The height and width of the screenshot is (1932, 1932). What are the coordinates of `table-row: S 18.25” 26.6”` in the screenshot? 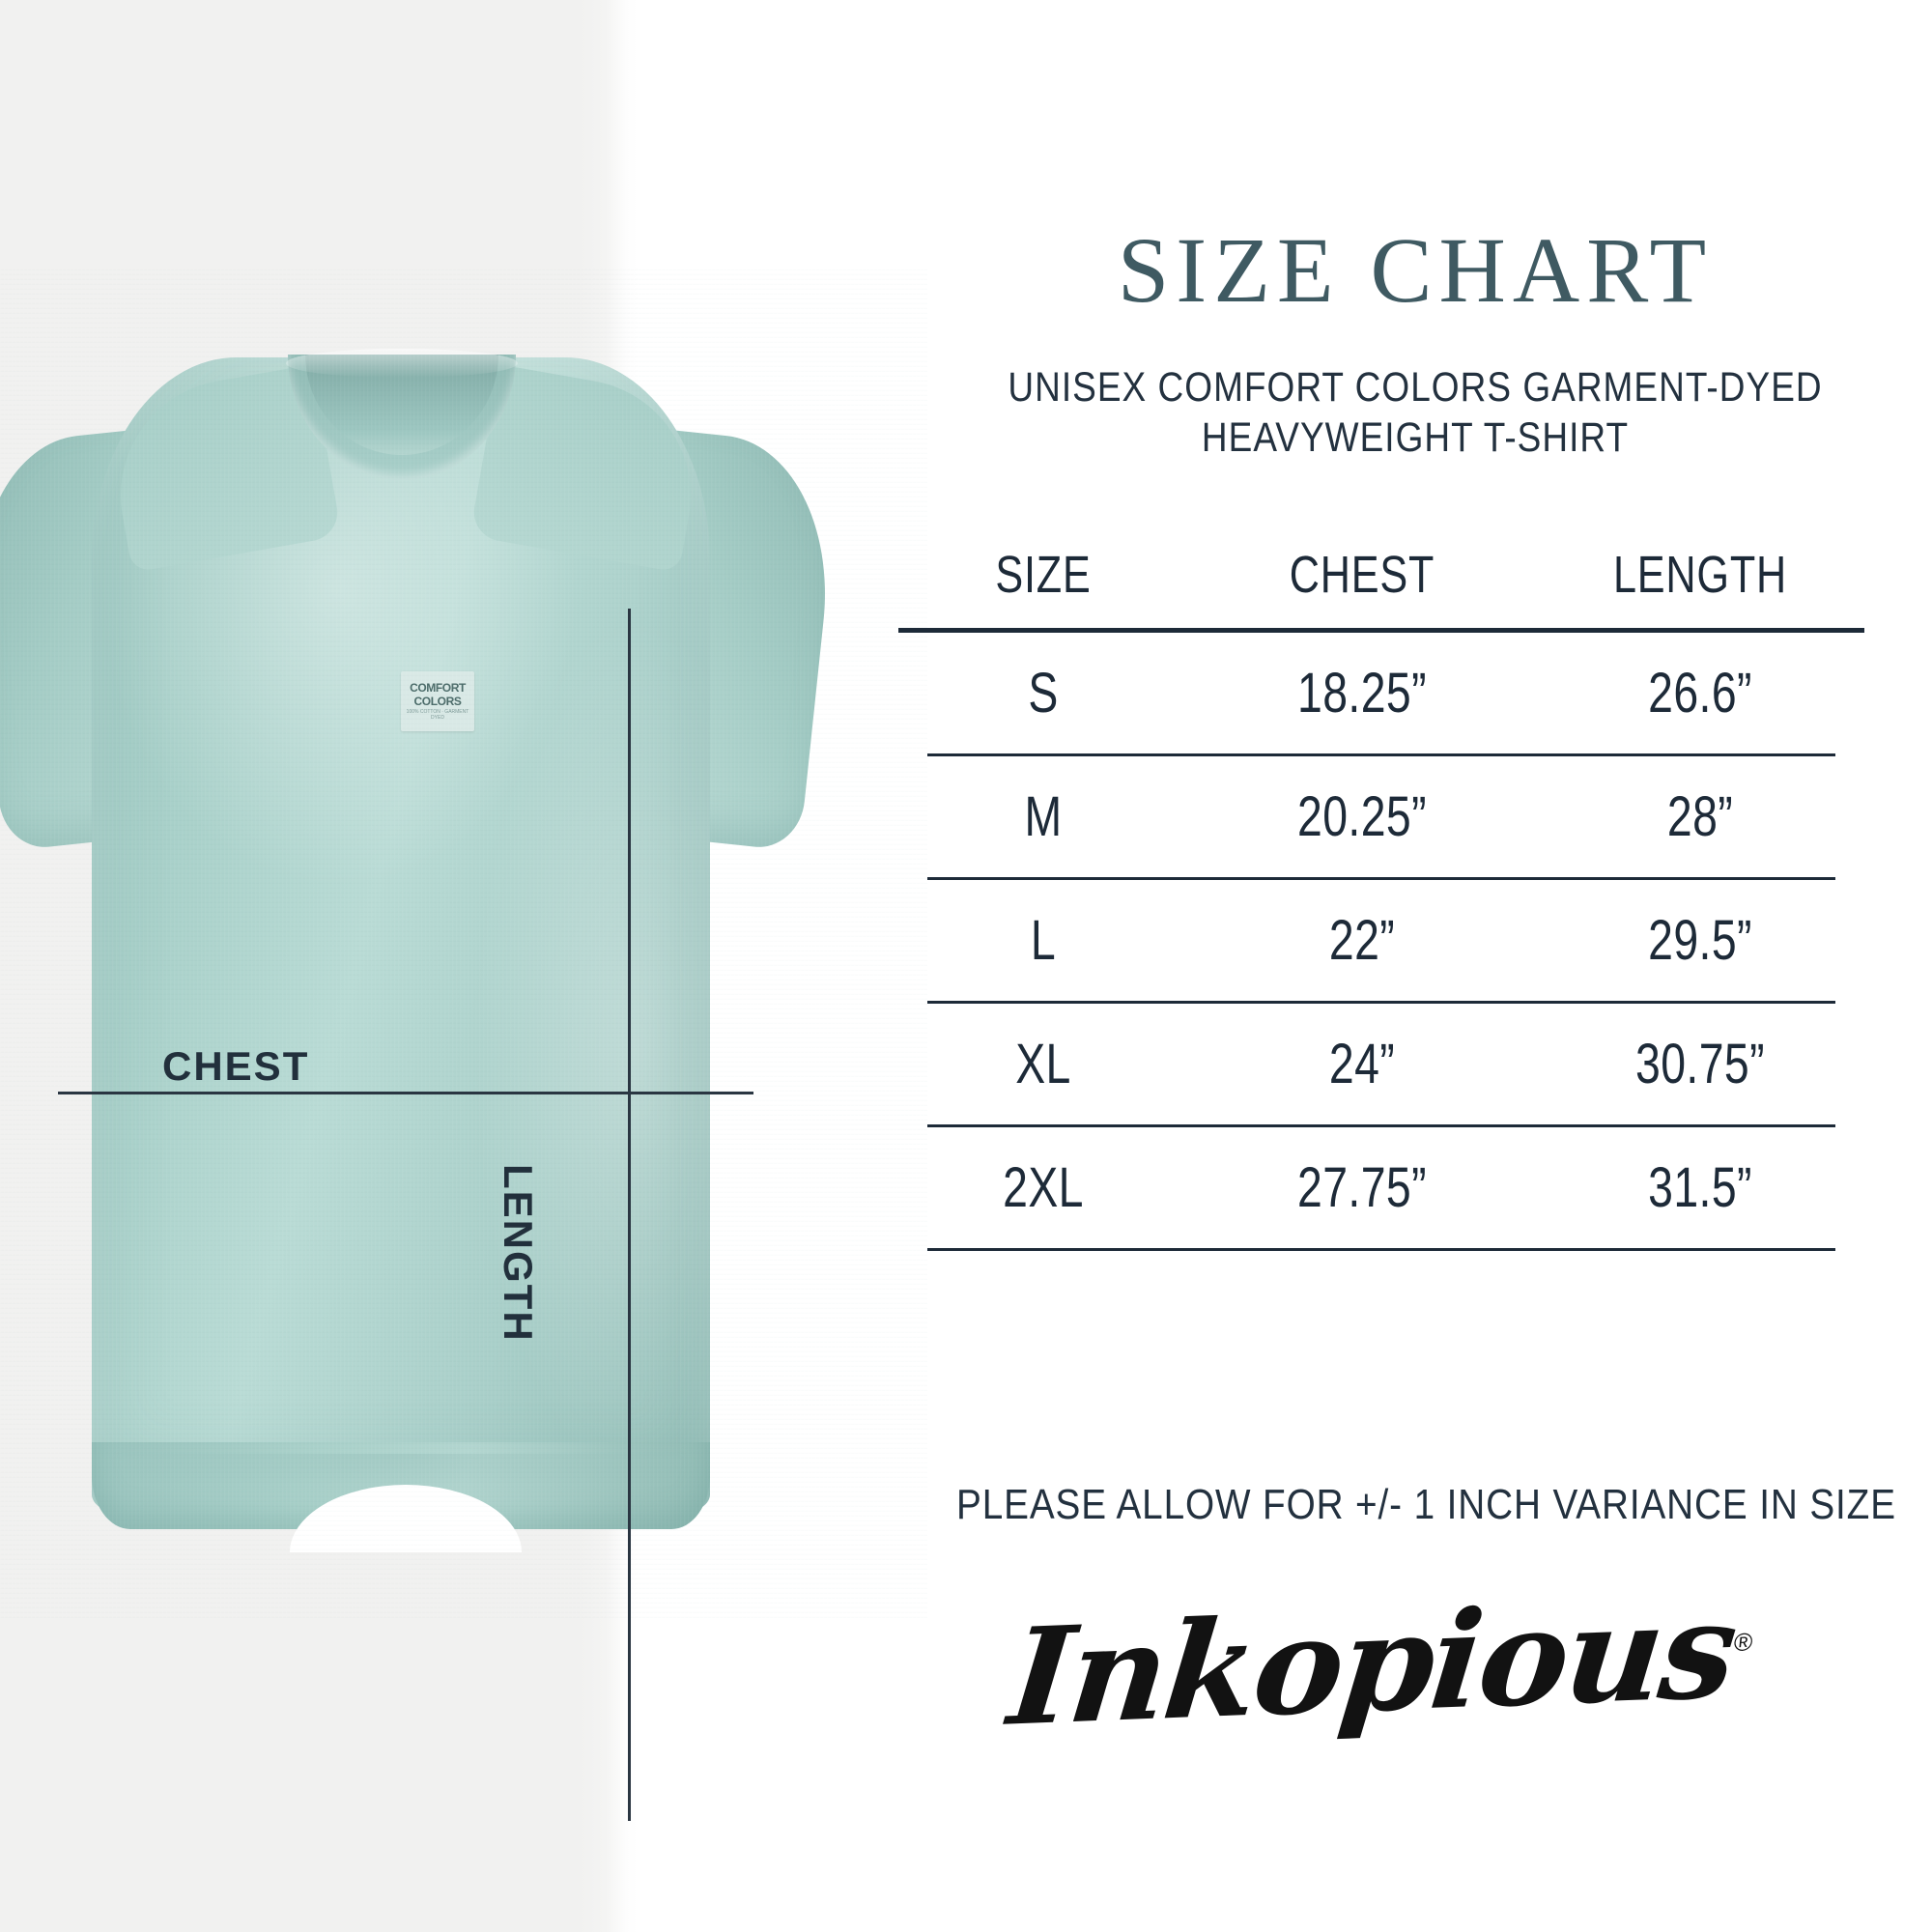 It's located at (1381, 693).